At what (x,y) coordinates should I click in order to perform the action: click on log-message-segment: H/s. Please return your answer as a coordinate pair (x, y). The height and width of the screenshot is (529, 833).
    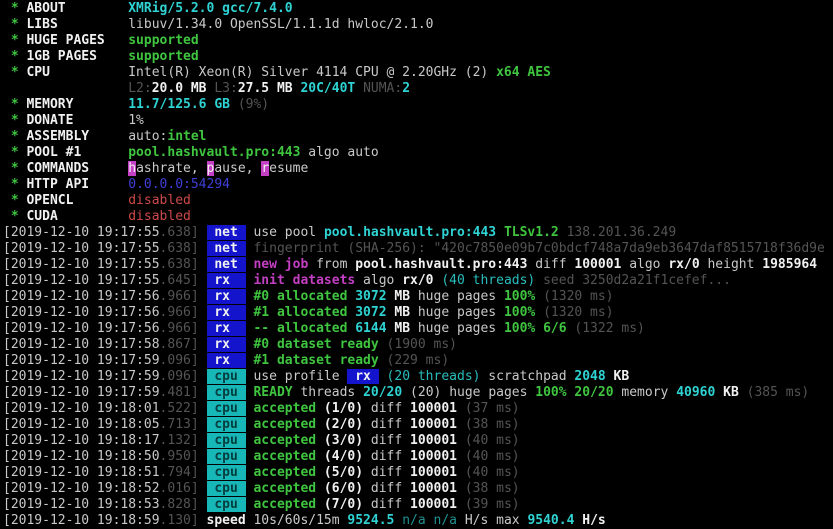
    Looking at the image, I should click on (476, 520).